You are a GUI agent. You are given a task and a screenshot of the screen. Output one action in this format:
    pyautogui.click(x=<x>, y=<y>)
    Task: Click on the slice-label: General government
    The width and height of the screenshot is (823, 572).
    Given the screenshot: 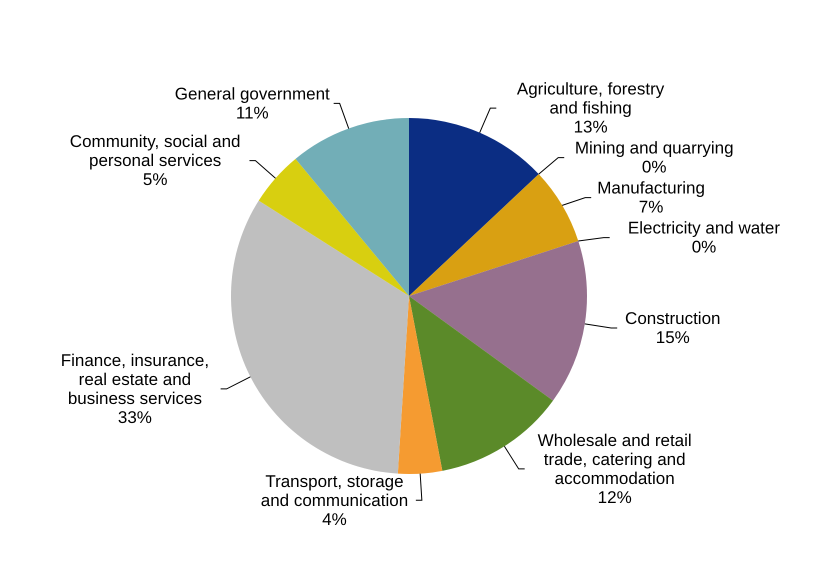 What is the action you would take?
    pyautogui.click(x=252, y=94)
    